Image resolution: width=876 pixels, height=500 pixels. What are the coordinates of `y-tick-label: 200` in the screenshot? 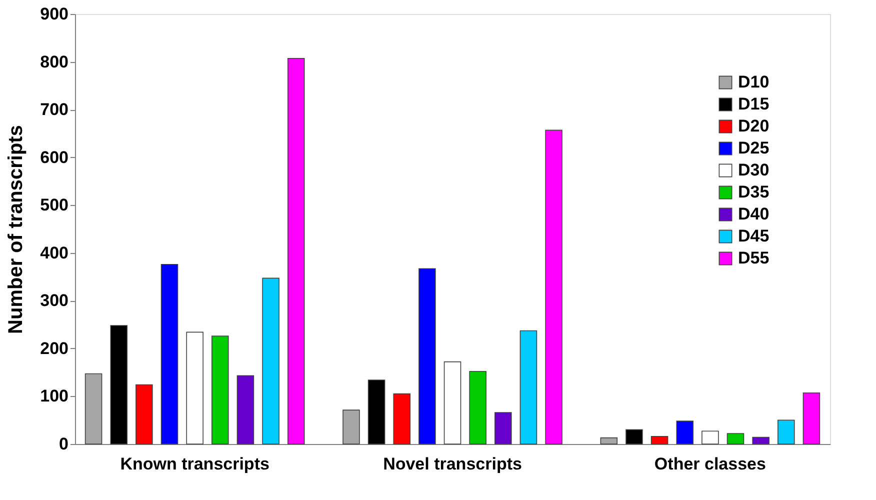 It's located at (54, 348).